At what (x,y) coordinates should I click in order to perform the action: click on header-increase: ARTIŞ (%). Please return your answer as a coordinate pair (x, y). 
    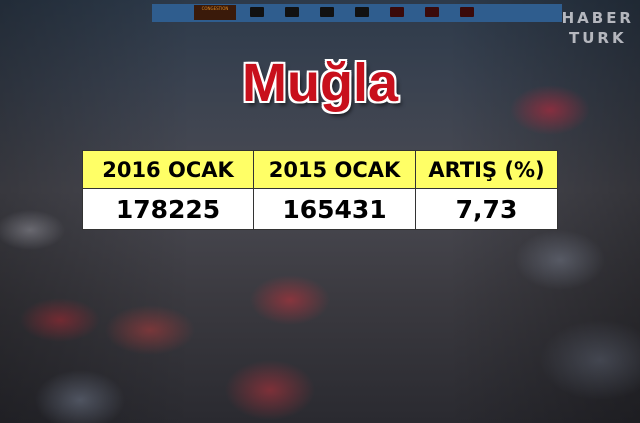
    Looking at the image, I should click on (486, 169).